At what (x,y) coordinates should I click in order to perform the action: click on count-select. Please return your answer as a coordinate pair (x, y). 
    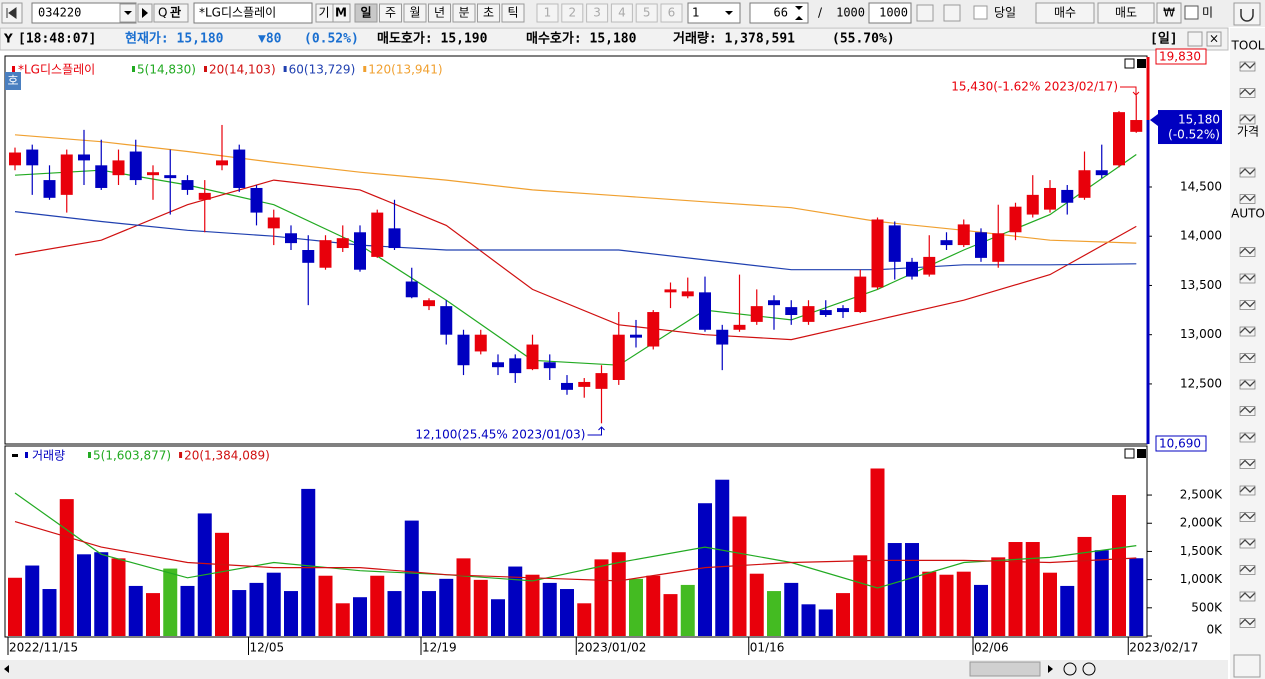
    Looking at the image, I should click on (714, 13).